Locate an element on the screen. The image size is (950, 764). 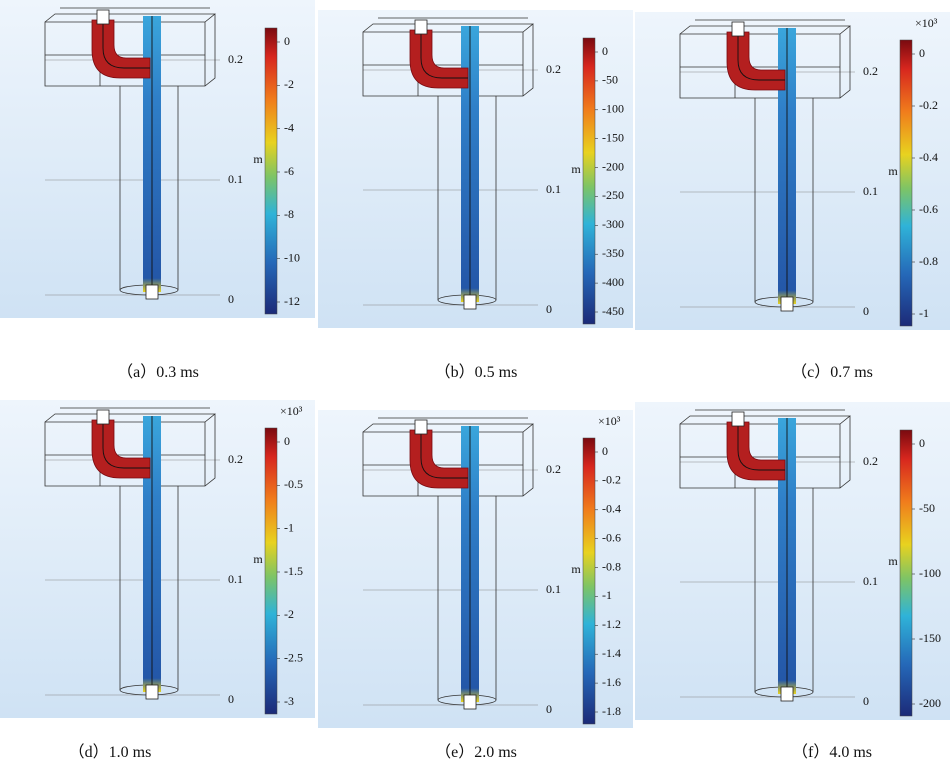
colorbar-label: -350 is located at coordinates (613, 253).